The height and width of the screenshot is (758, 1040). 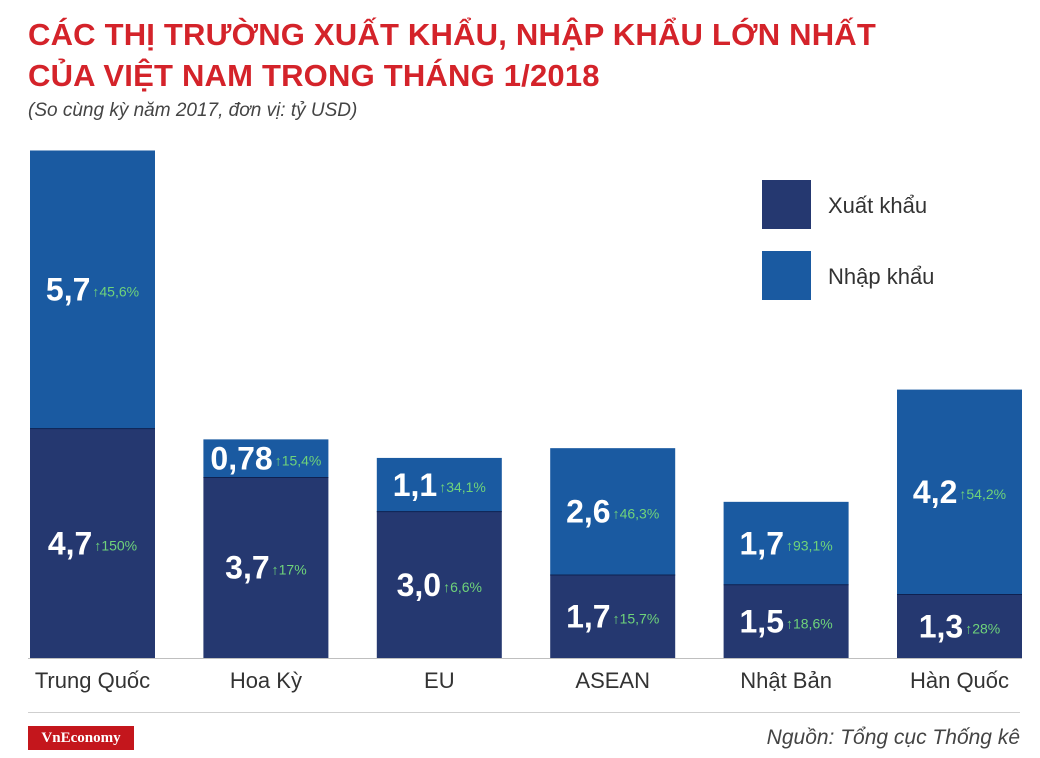 What do you see at coordinates (813, 623) in the screenshot?
I see `bar-4-export-growth: 18,6%` at bounding box center [813, 623].